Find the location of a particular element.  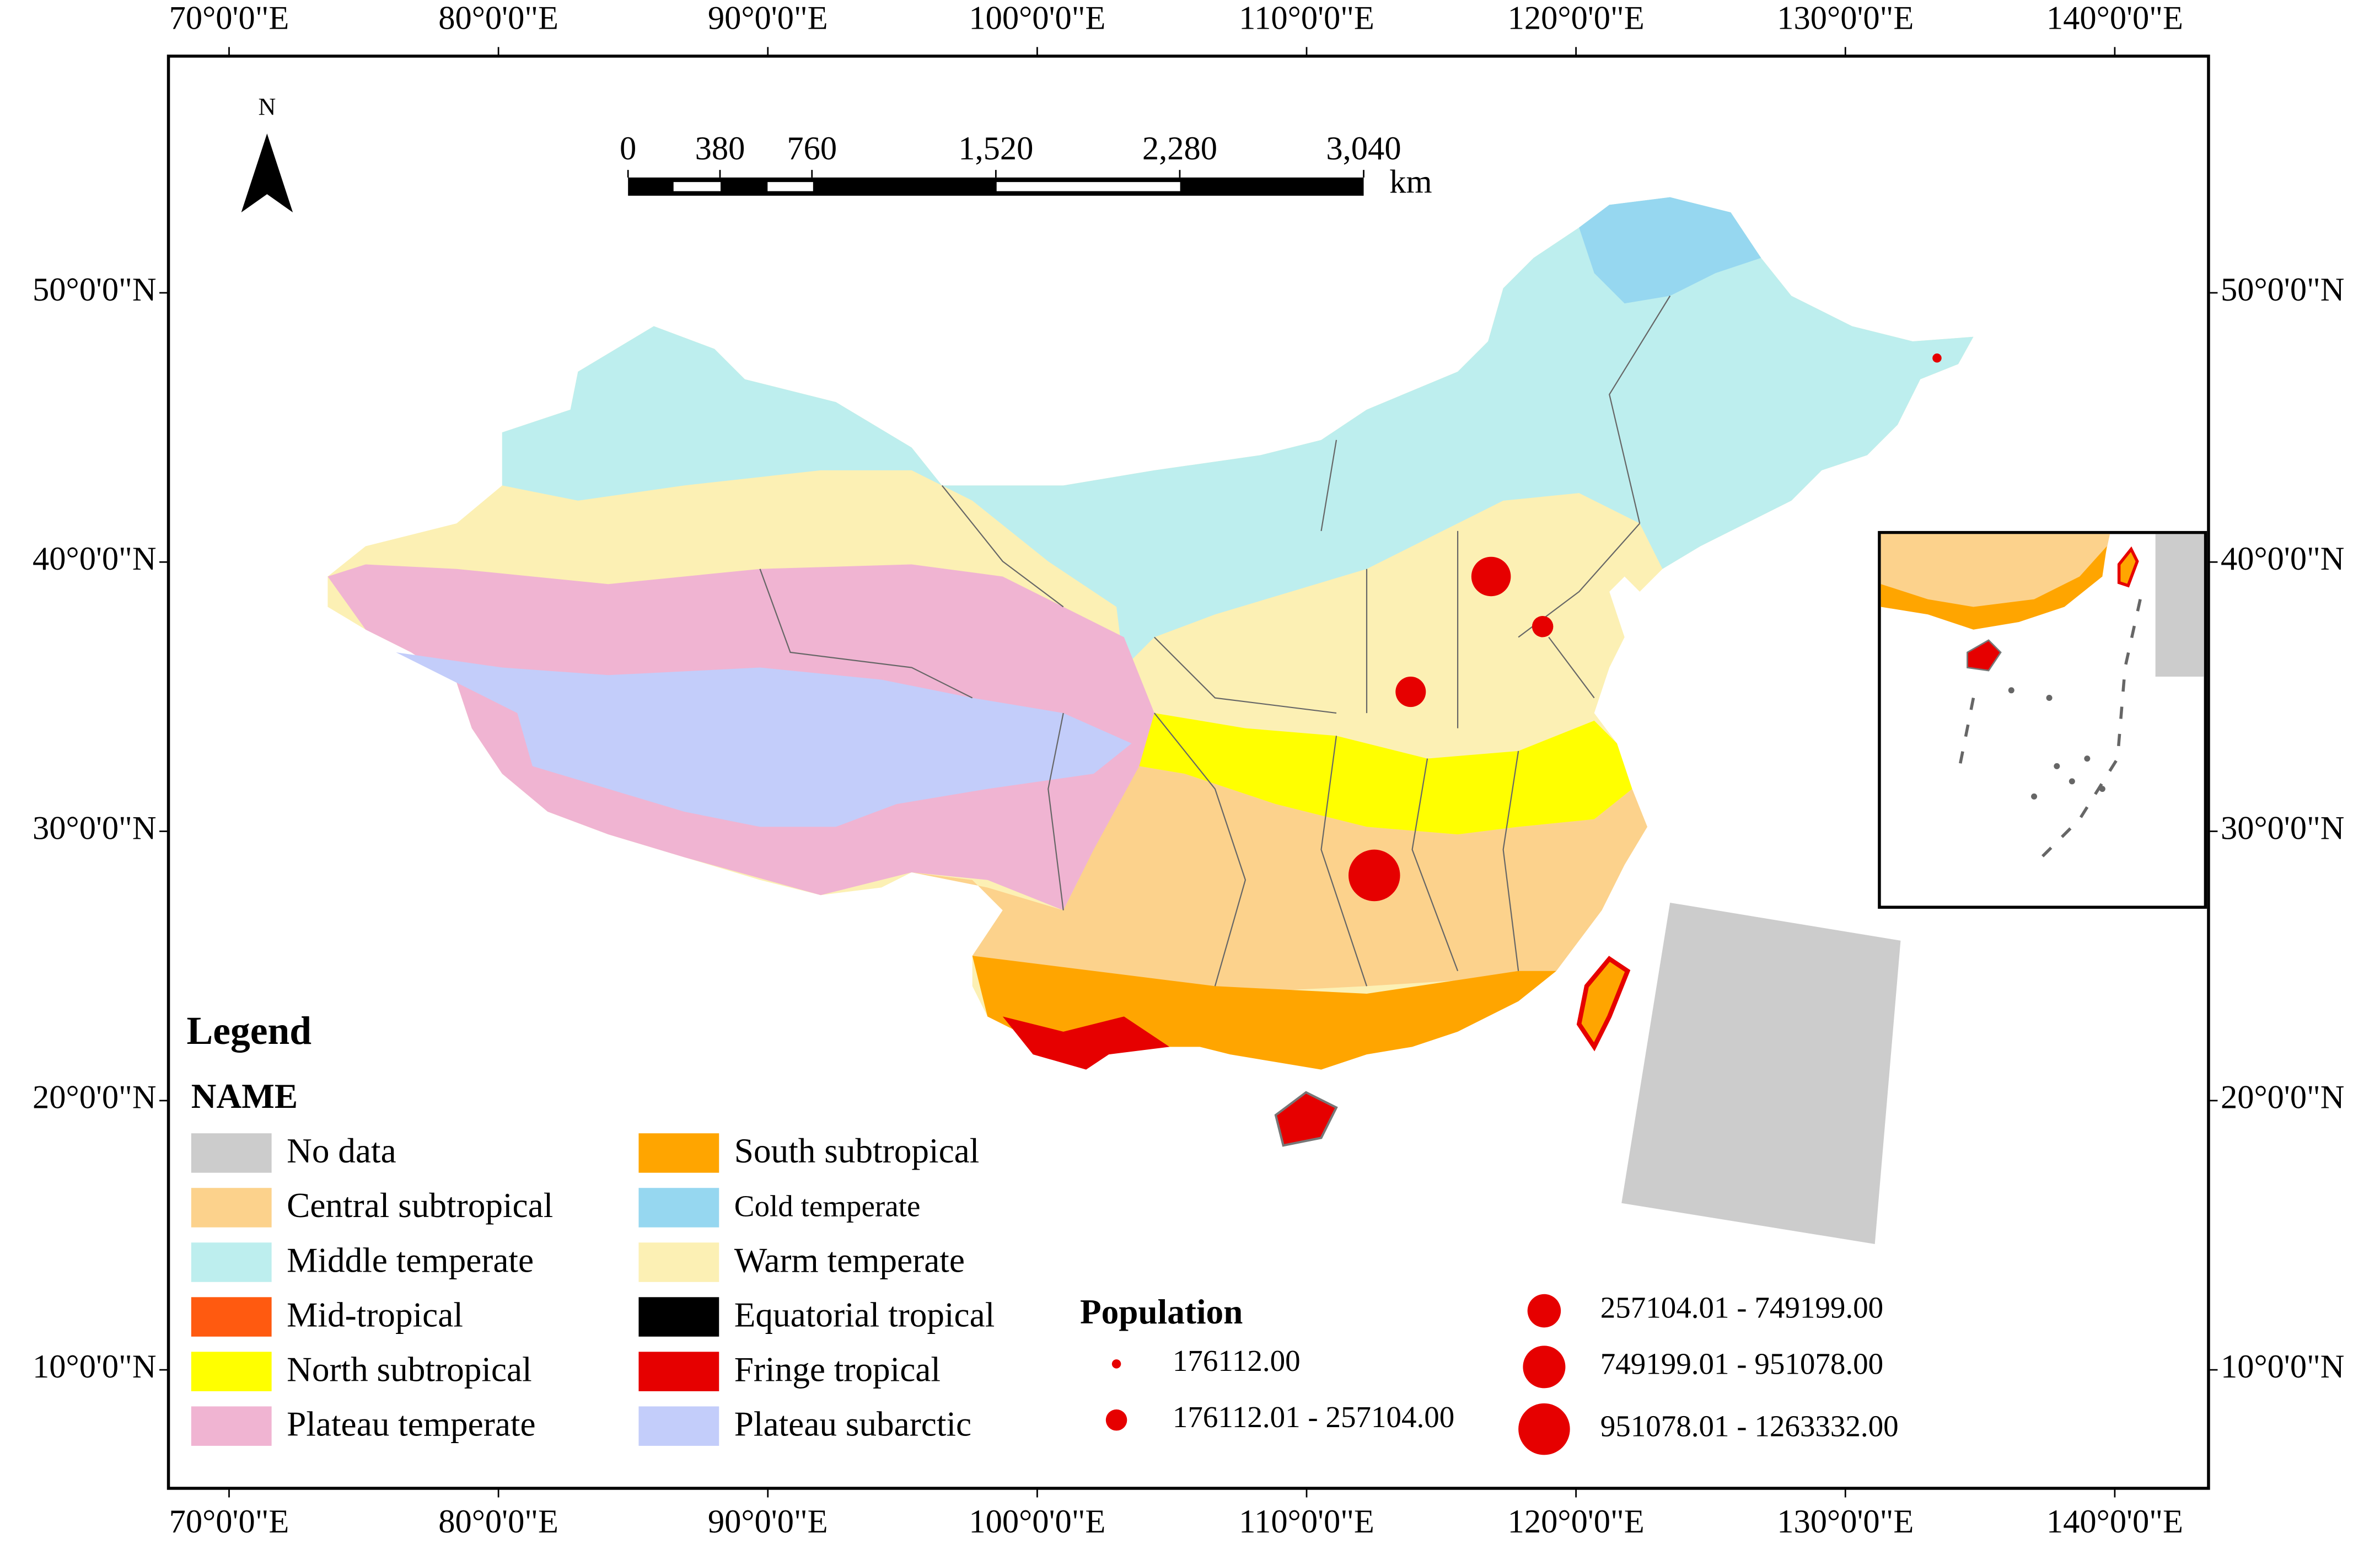

inset-map is located at coordinates (2043, 719).